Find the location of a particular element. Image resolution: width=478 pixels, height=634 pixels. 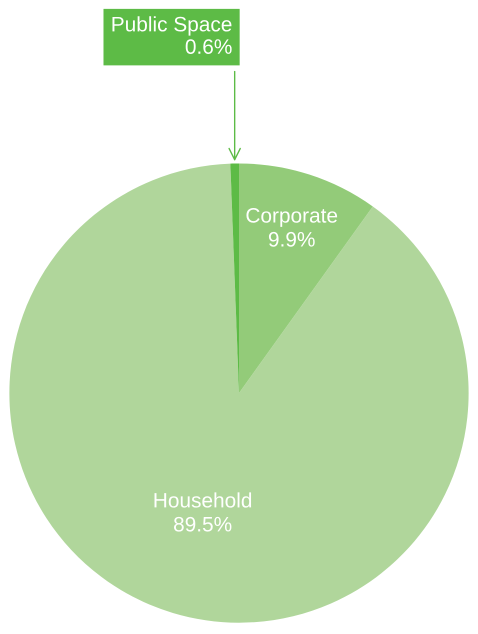

data-label: 89.5% is located at coordinates (203, 524).